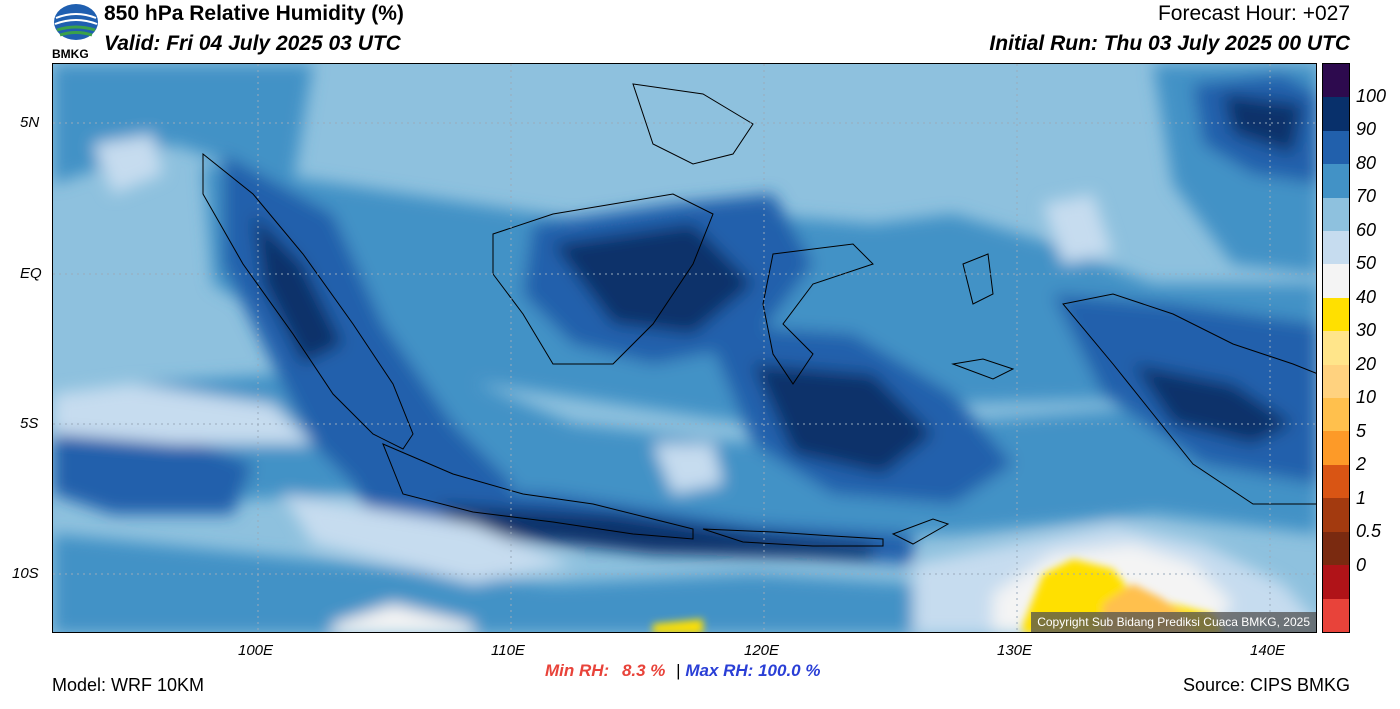 This screenshot has width=1400, height=709. What do you see at coordinates (1361, 430) in the screenshot?
I see `colorbar-label: 5` at bounding box center [1361, 430].